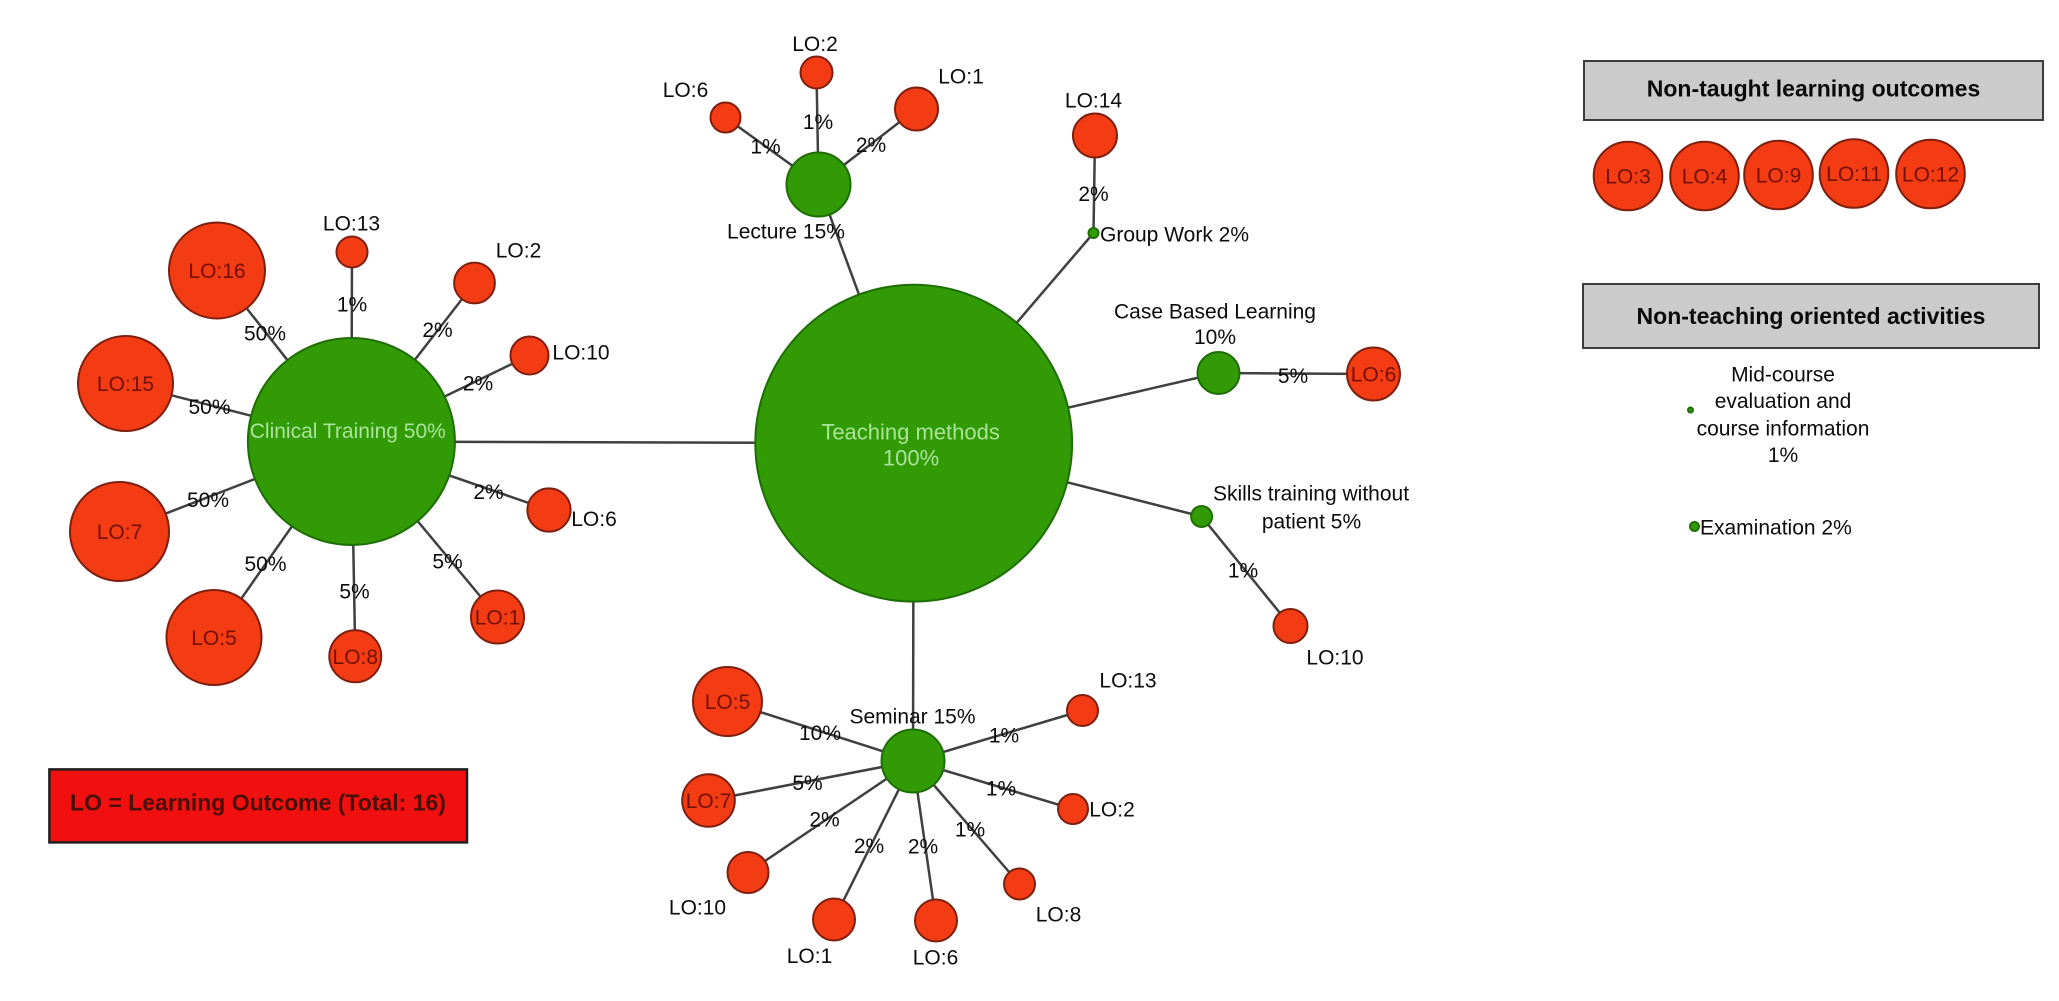  What do you see at coordinates (1814, 89) in the screenshot?
I see `svg-text: Non-taught learning outcomes` at bounding box center [1814, 89].